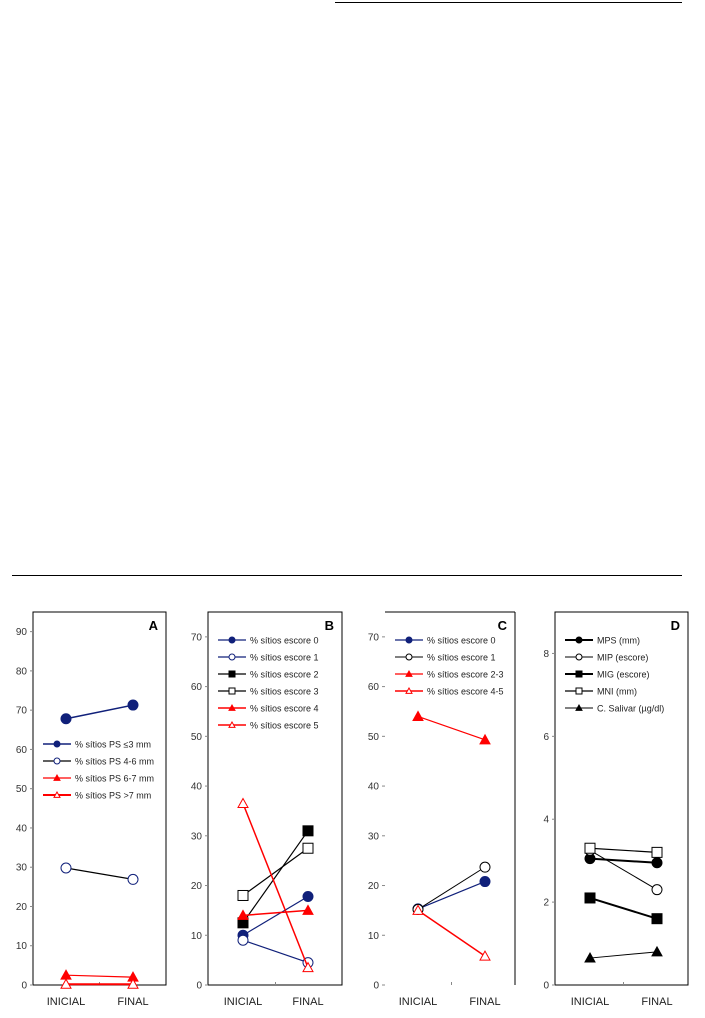 The image size is (705, 1018). I want to click on y-tick-label: 80, so click(22, 671).